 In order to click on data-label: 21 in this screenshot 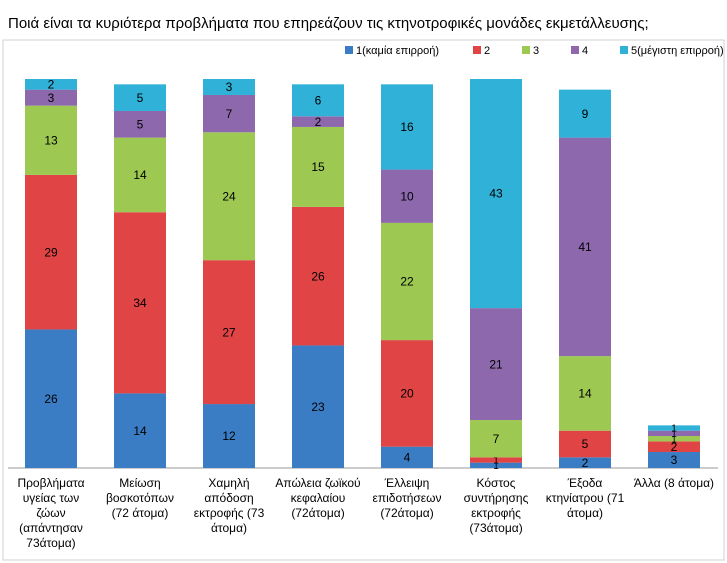, I will do `click(496, 364)`.